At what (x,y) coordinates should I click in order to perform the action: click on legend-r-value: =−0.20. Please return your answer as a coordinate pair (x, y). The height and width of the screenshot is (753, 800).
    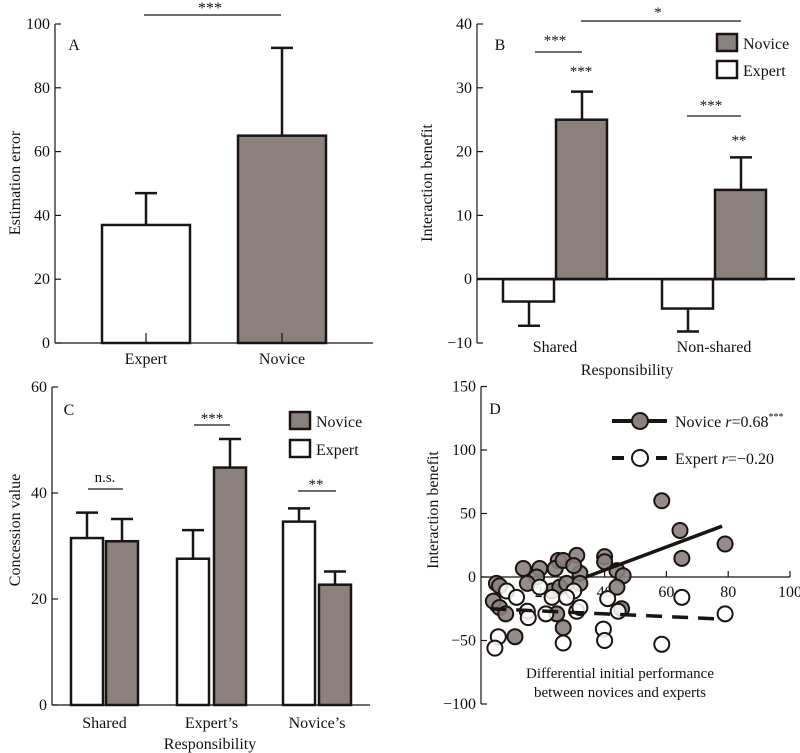
    Looking at the image, I should click on (751, 459).